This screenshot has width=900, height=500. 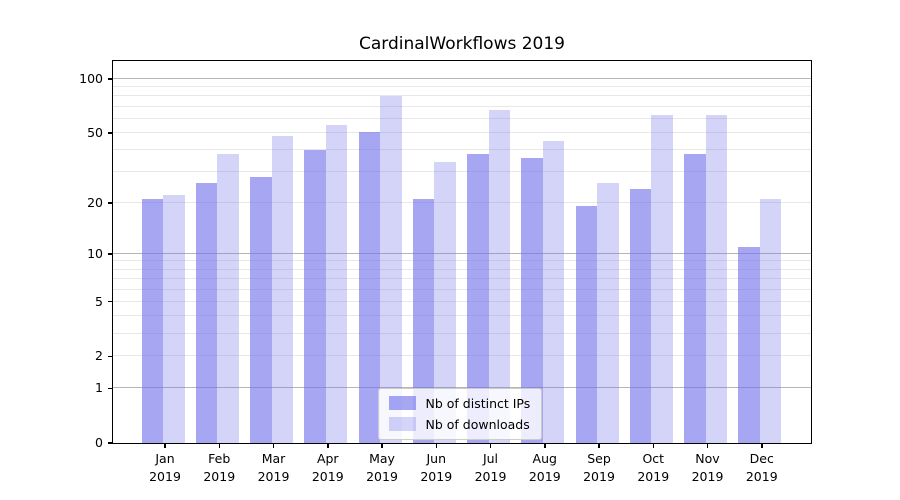 What do you see at coordinates (608, 312) in the screenshot?
I see `bar-downloads-sep` at bounding box center [608, 312].